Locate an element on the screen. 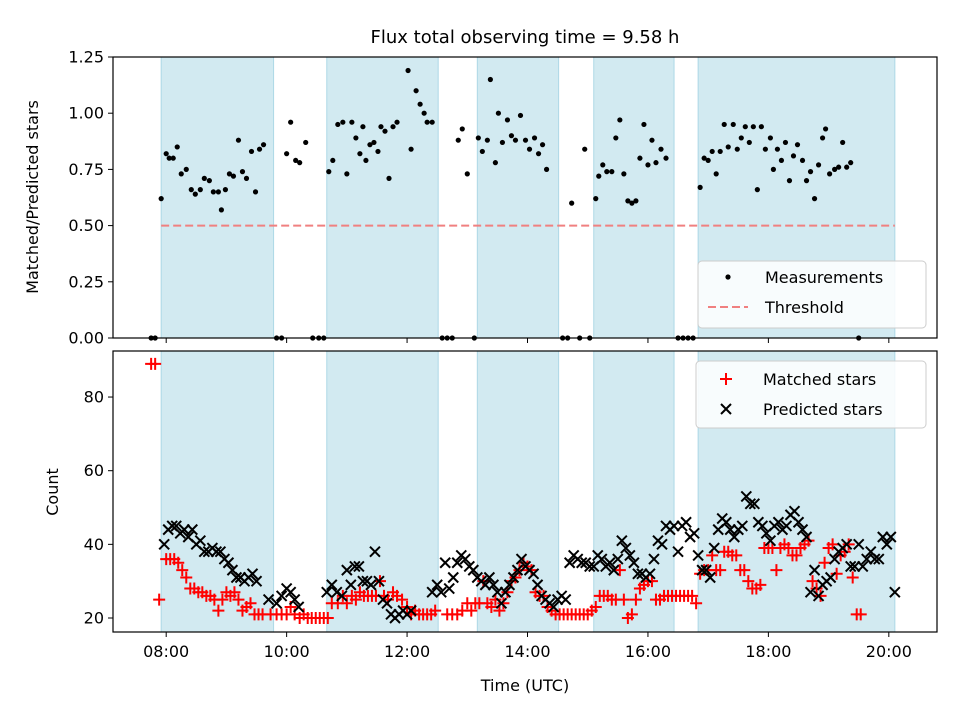 This screenshot has height=720, width=960. bottom-y-tick-label: 60 is located at coordinates (94, 470).